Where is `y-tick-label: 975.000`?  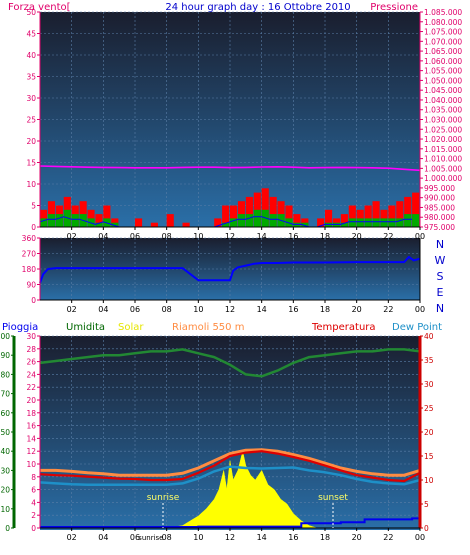
y-tick-label: 975.000 is located at coordinates (439, 227).